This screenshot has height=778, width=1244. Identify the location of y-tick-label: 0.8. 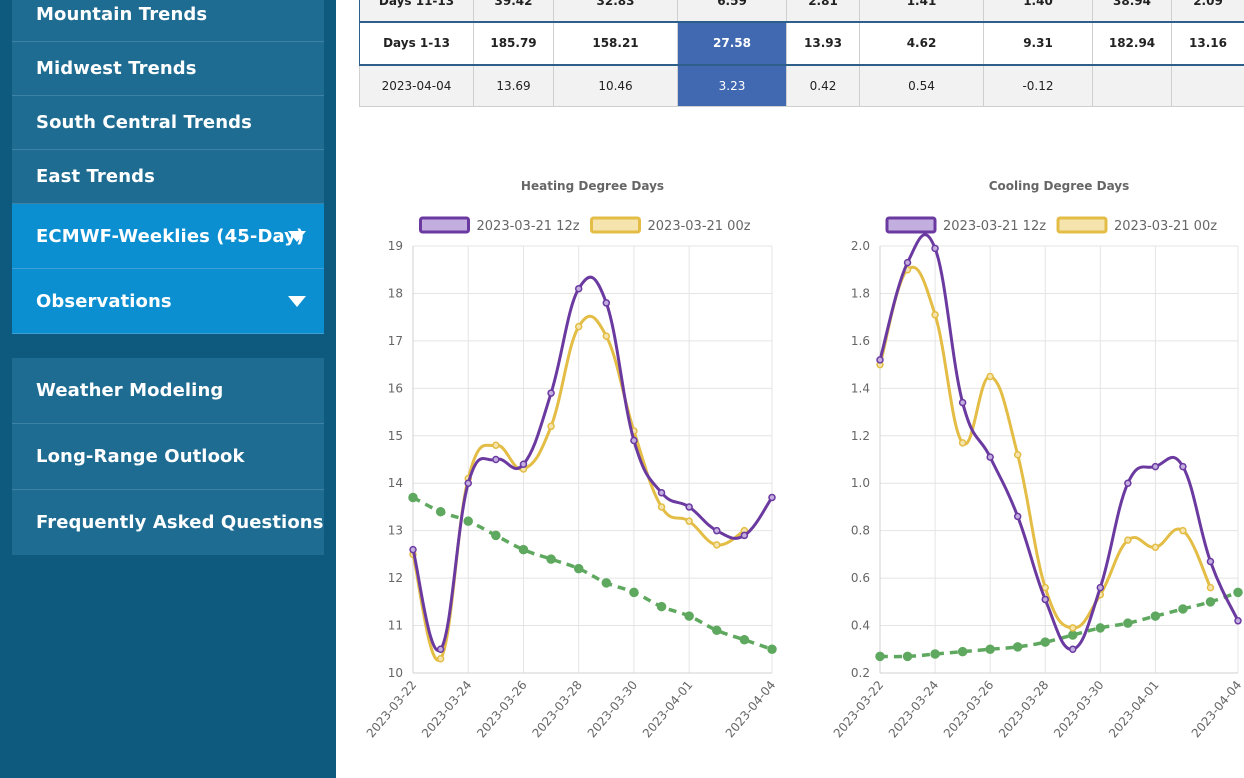
(860, 531).